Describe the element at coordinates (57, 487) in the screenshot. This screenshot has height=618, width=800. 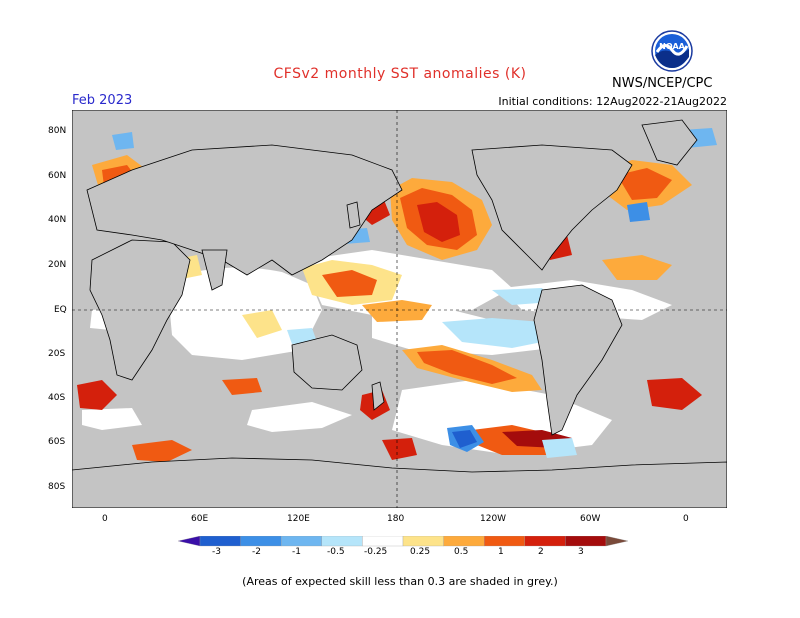
I see `lat-label-80s: 80S` at that location.